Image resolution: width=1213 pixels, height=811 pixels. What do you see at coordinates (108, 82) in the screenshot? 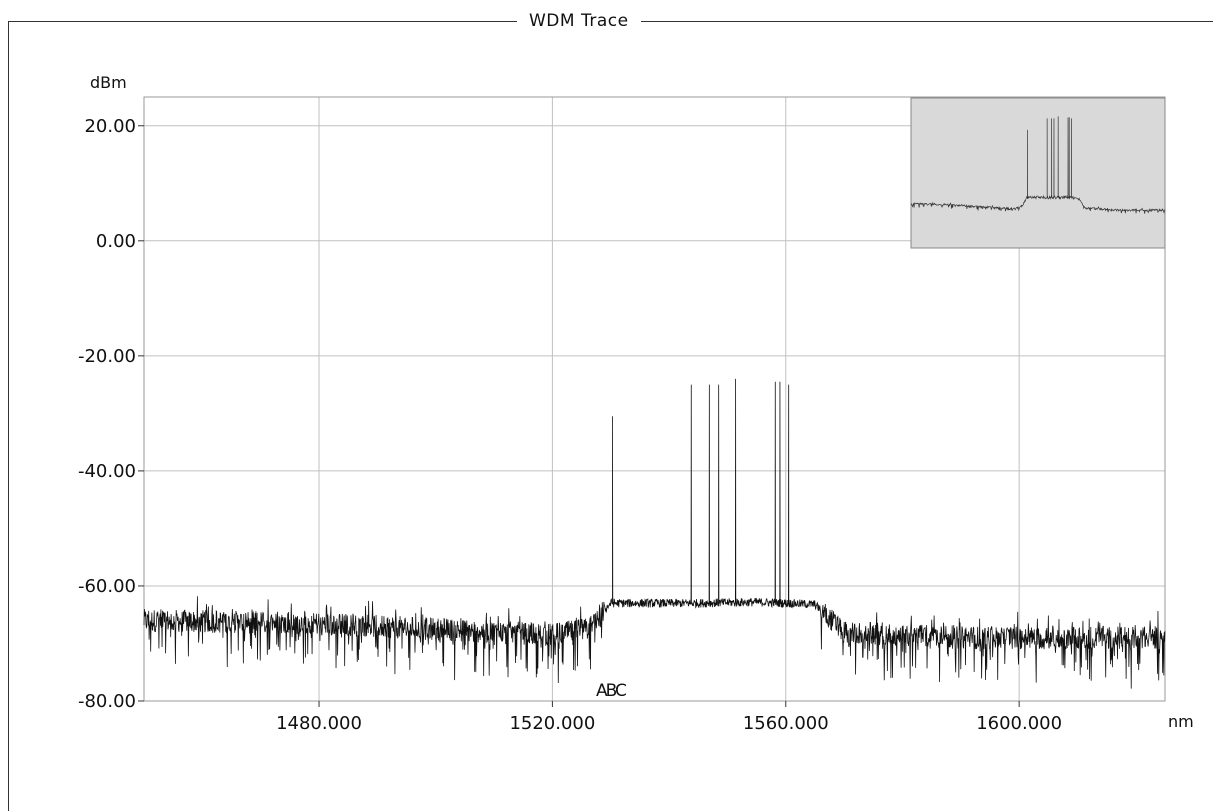
I see `y-axis-unit-label: dBm` at bounding box center [108, 82].